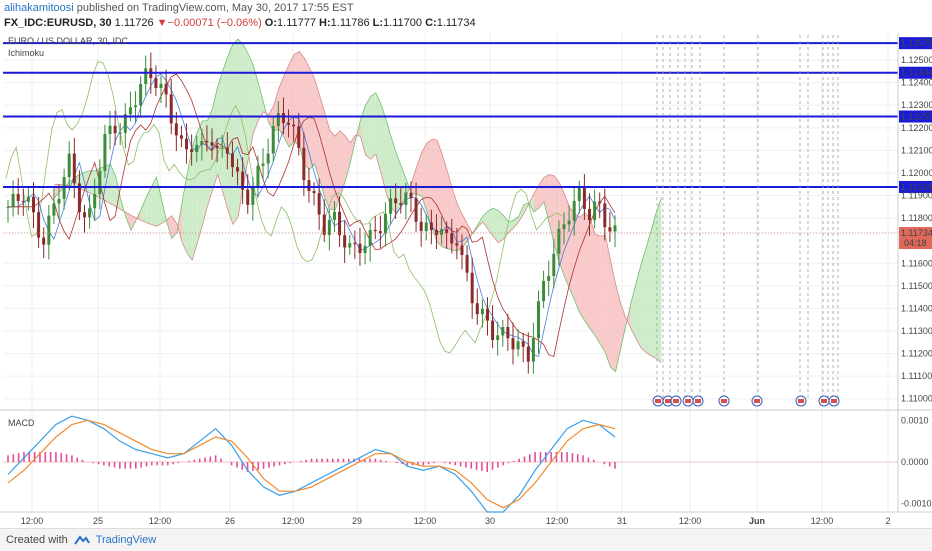 The height and width of the screenshot is (551, 932). I want to click on macd-signal-line, so click(311, 464).